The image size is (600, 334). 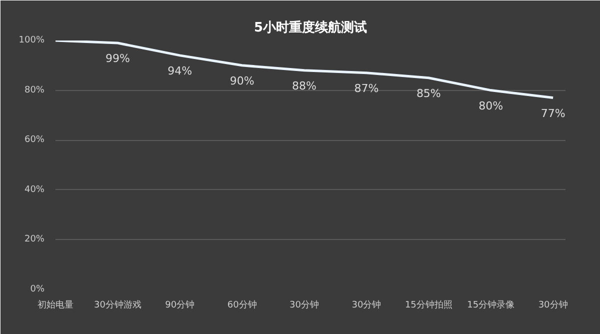 What do you see at coordinates (180, 71) in the screenshot?
I see `data-label: 94%` at bounding box center [180, 71].